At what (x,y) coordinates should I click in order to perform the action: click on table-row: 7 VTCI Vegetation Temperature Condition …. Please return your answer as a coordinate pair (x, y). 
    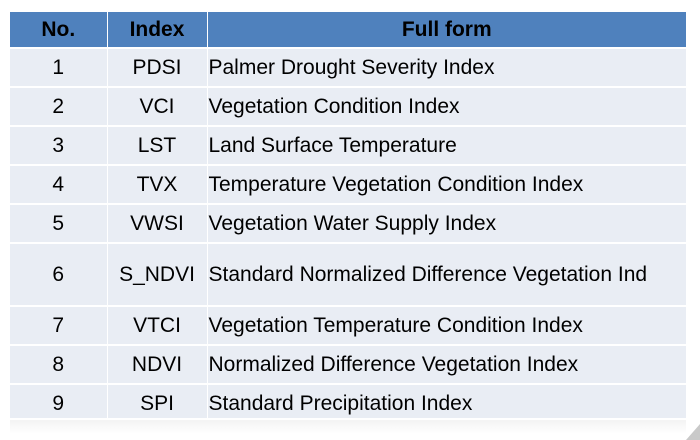
    Looking at the image, I should click on (348, 325).